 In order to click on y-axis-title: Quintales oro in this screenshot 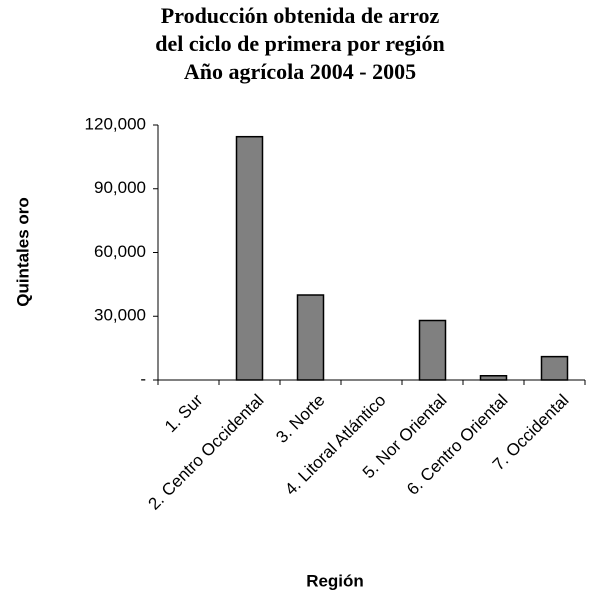, I will do `click(22, 252)`.